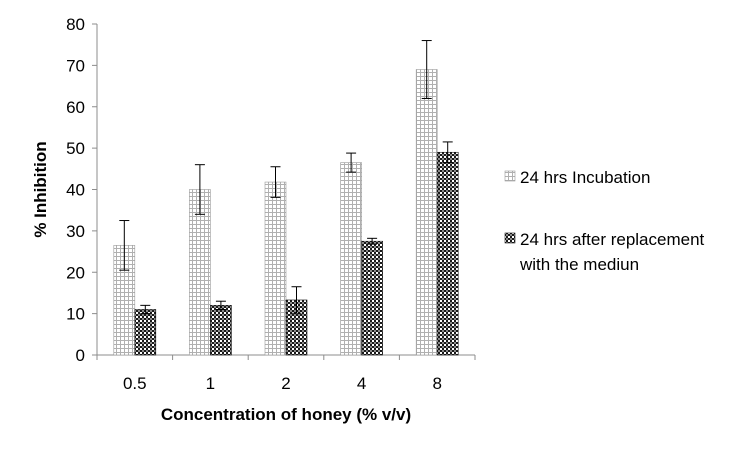 The height and width of the screenshot is (452, 752). Describe the element at coordinates (75, 107) in the screenshot. I see `y-tick-label: 60` at that location.